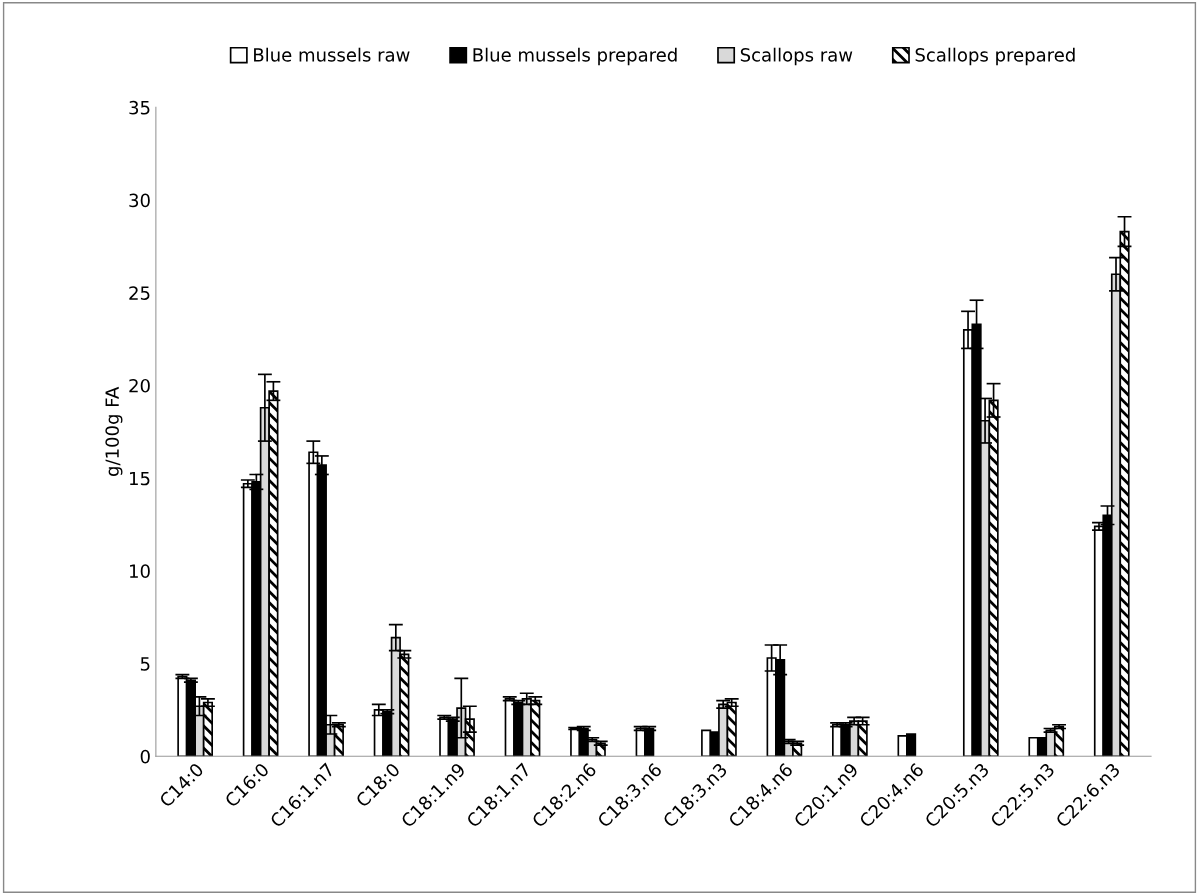  Describe the element at coordinates (139, 200) in the screenshot. I see `y-tick-label: 30` at that location.